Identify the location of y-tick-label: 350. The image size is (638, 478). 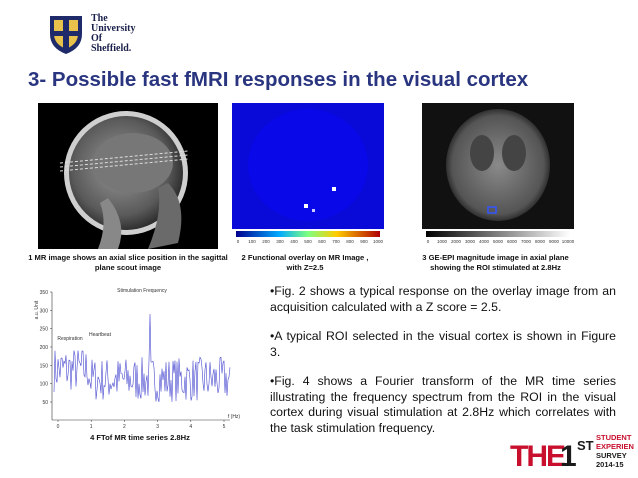
(44, 293).